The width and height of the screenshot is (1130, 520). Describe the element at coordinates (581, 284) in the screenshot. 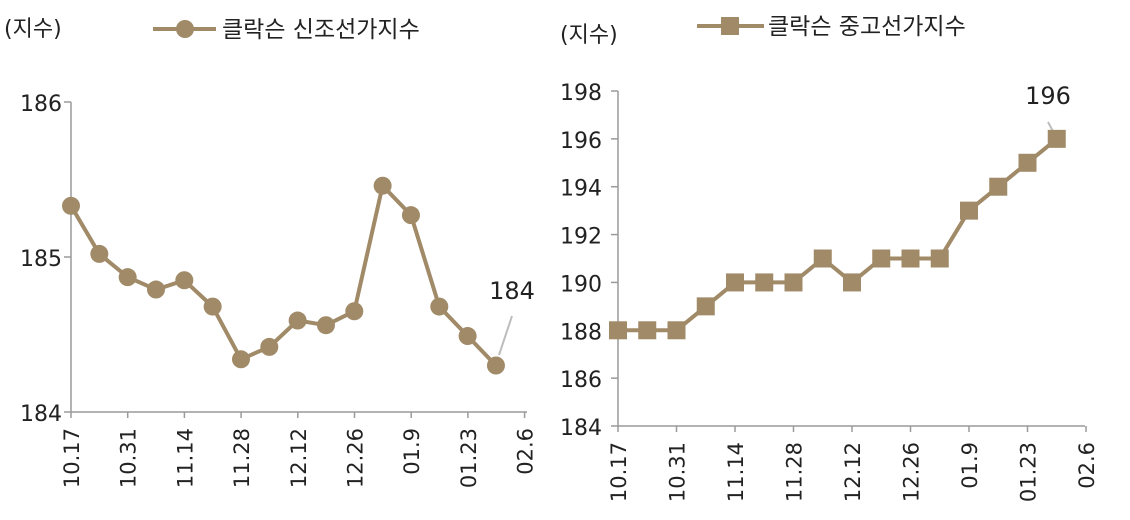

I see `right-y-tick-label: 190` at that location.